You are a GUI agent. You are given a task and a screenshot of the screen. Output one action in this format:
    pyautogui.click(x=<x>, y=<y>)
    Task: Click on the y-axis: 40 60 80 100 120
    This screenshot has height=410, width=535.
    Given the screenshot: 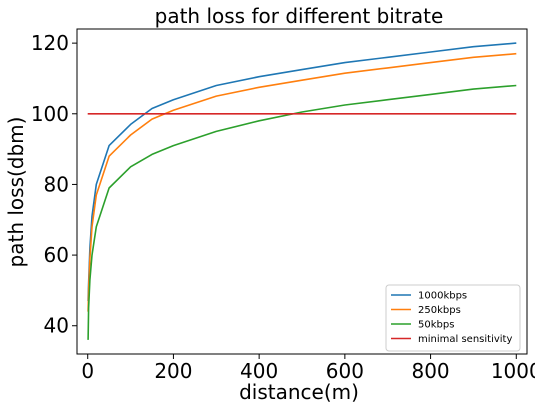 What is the action you would take?
    pyautogui.click(x=54, y=184)
    